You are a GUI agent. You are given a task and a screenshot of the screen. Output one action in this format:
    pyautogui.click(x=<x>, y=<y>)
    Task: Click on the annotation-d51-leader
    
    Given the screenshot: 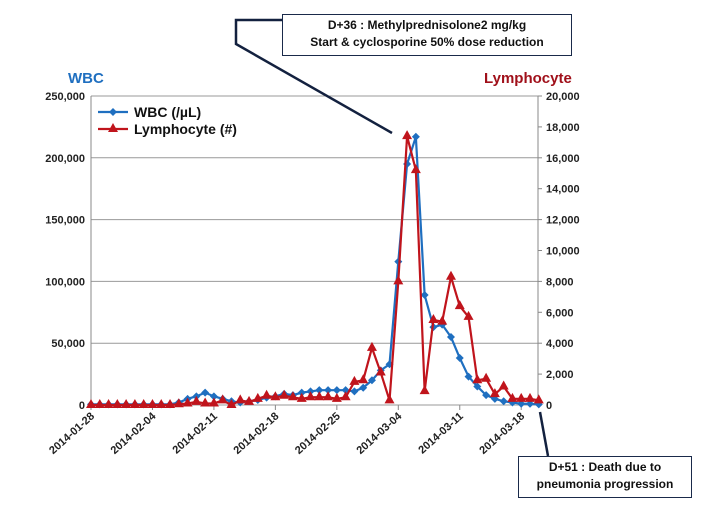 What is the action you would take?
    pyautogui.click(x=544, y=434)
    